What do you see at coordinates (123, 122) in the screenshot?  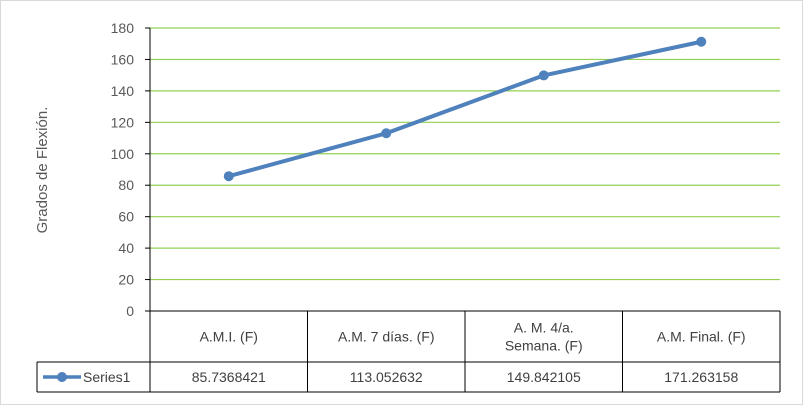 I see `y-tick-label: 120` at bounding box center [123, 122].